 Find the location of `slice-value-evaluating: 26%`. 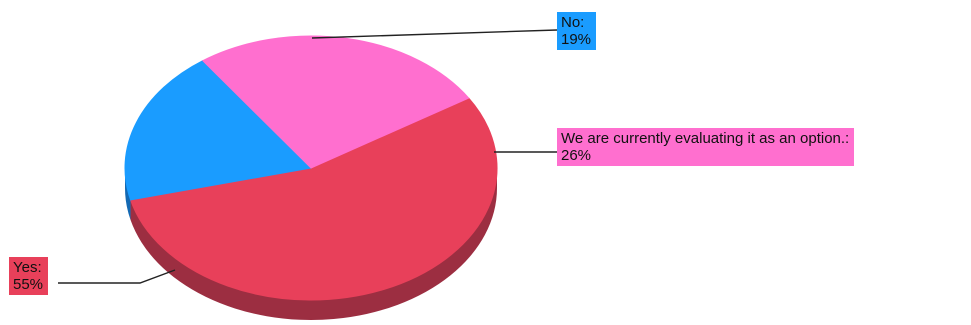

slice-value-evaluating: 26% is located at coordinates (576, 155).